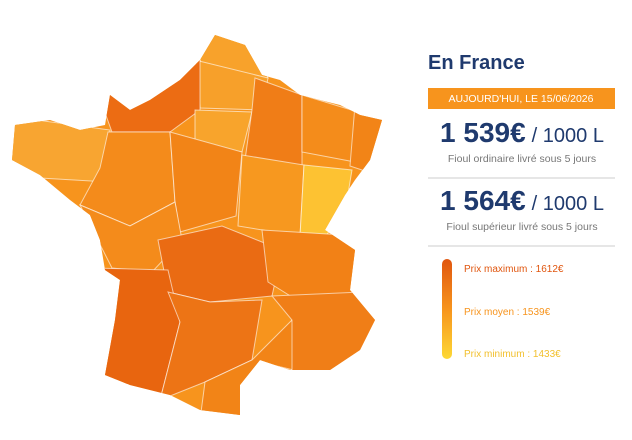 The image size is (632, 440). Describe the element at coordinates (521, 227) in the screenshot. I see `price-label: Fioul supérieur livré sous 5 jours` at that location.